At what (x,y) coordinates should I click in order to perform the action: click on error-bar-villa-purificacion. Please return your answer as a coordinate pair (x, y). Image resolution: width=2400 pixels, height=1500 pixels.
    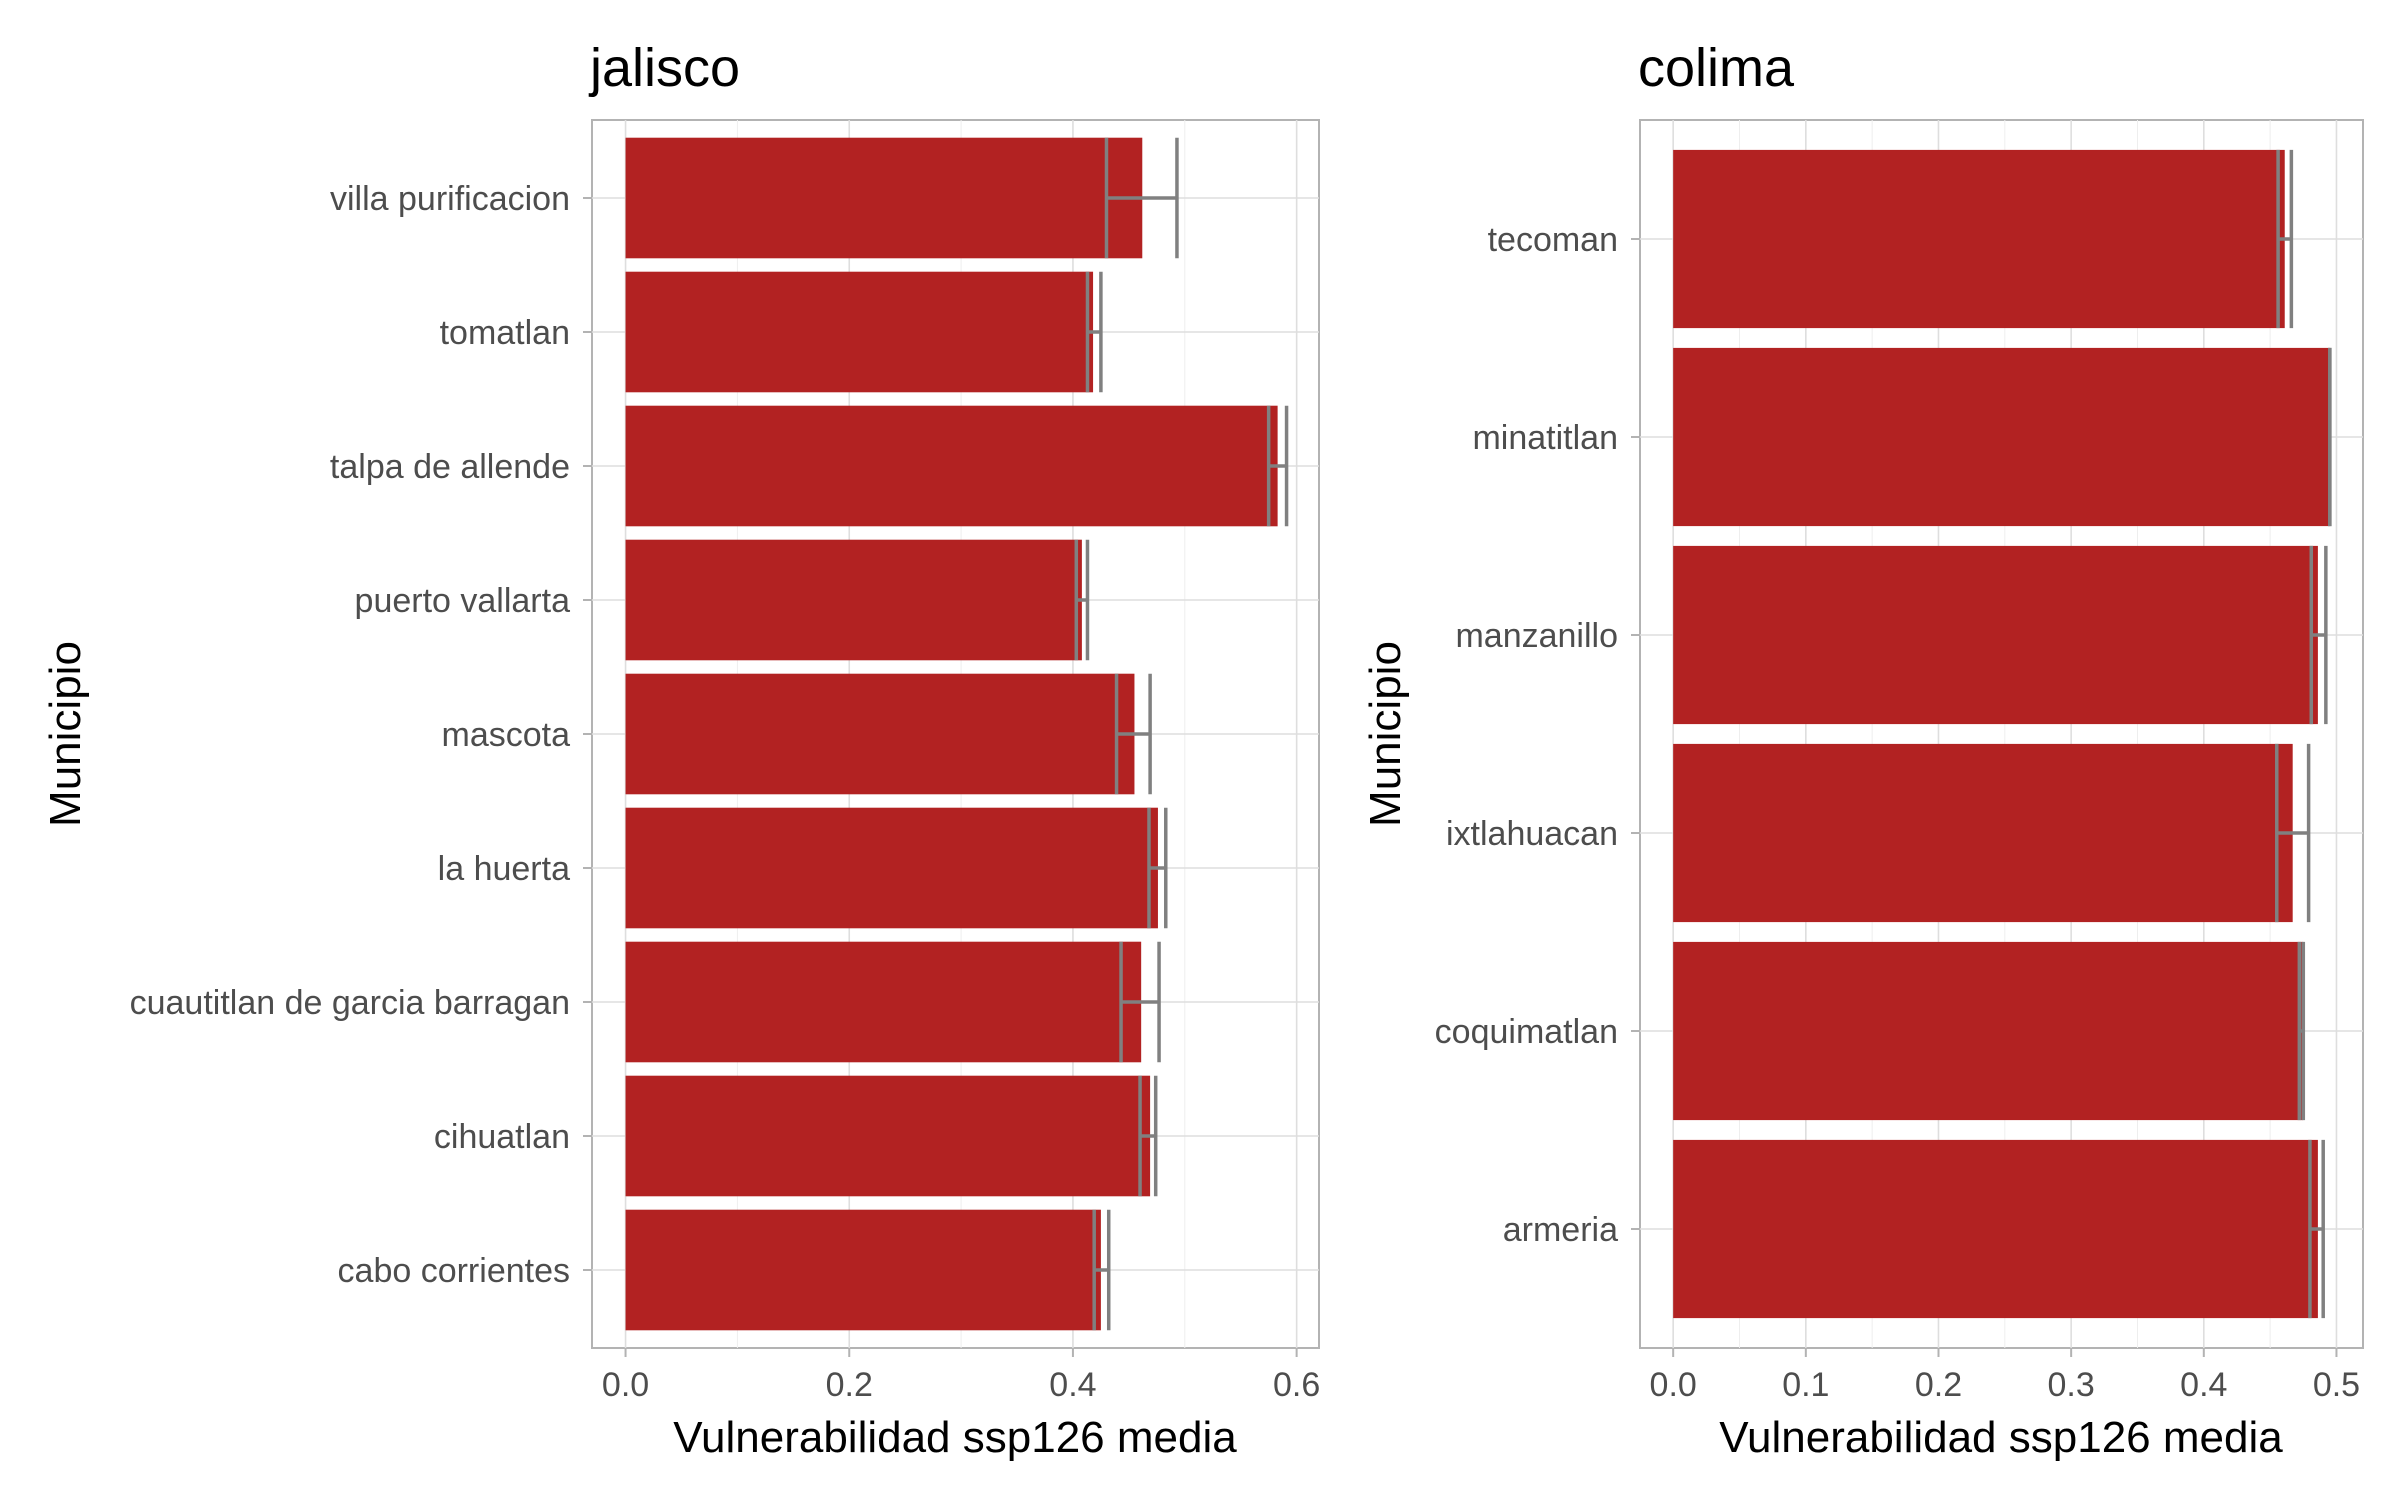
    Looking at the image, I should click on (1141, 198).